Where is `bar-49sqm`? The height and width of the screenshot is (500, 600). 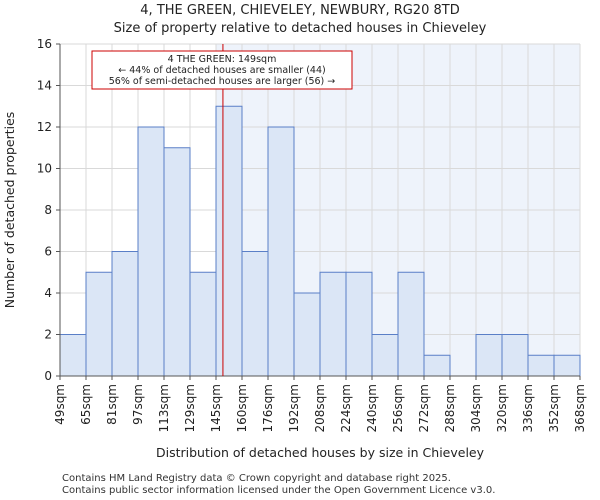
bar-49sqm is located at coordinates (73, 355).